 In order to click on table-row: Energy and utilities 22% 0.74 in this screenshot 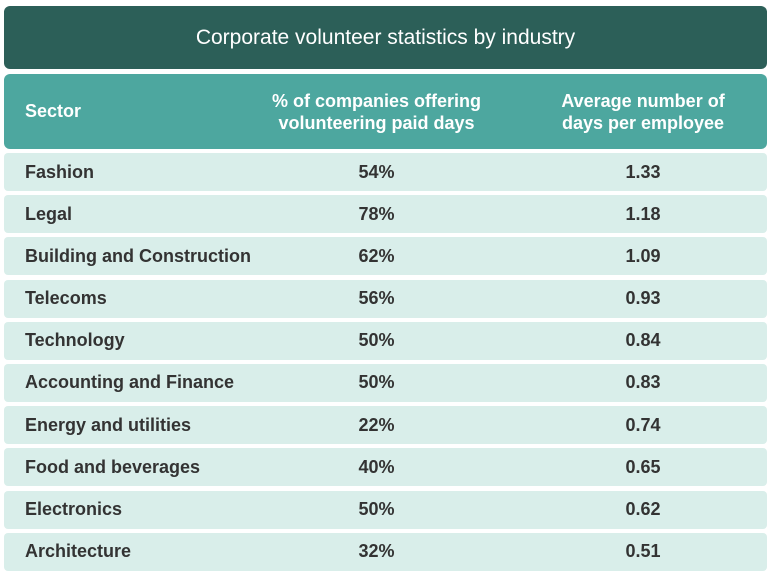, I will do `click(385, 425)`.